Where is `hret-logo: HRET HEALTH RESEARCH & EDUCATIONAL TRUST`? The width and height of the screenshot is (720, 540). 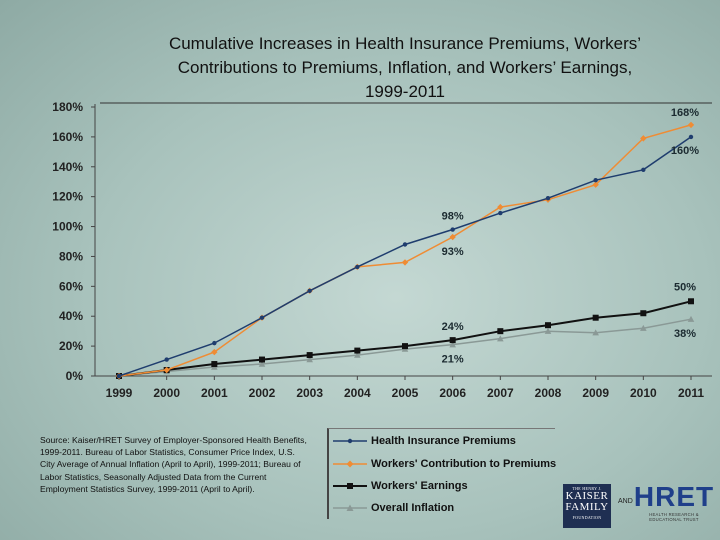 hret-logo: HRET HEALTH RESEARCH & EDUCATIONAL TRUST is located at coordinates (674, 502).